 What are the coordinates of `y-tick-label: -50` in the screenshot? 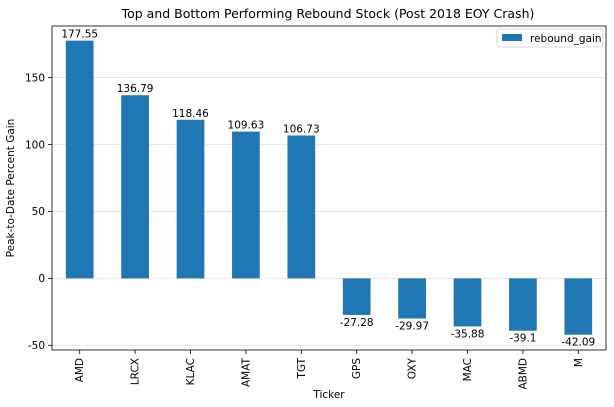 It's located at (36, 346).